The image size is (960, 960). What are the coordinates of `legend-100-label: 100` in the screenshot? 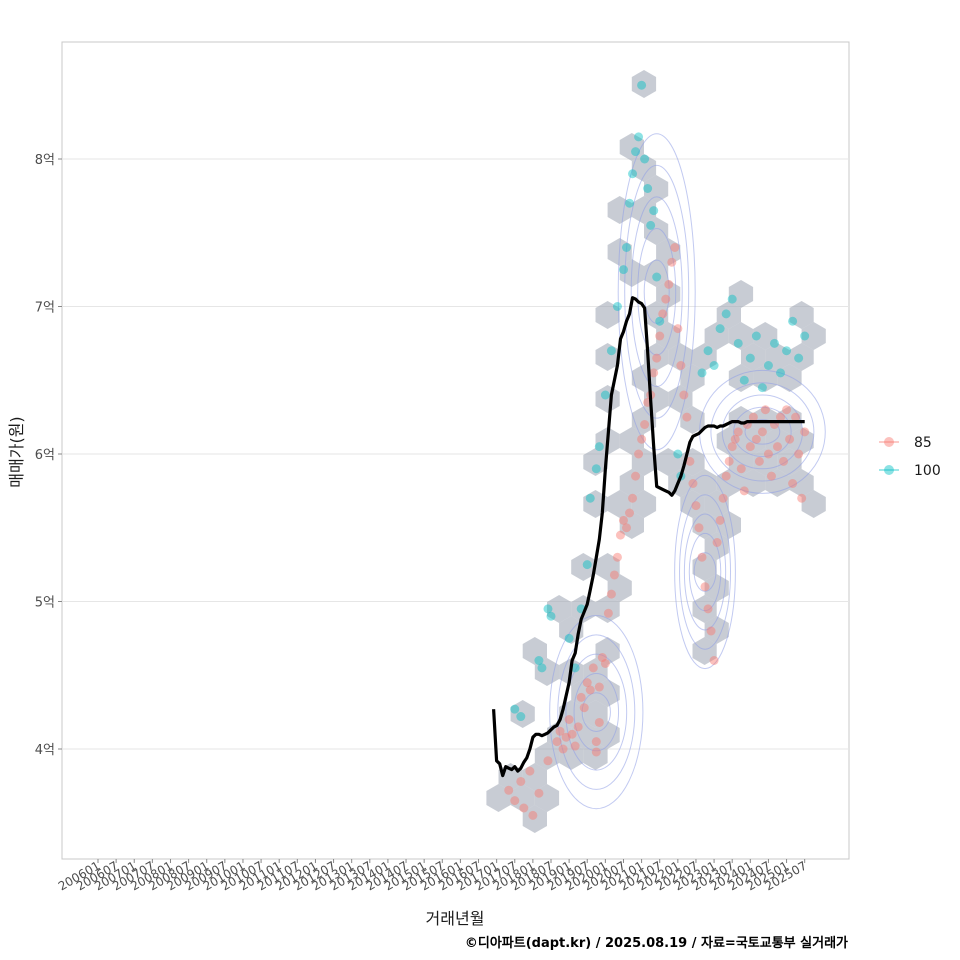 It's located at (927, 471).